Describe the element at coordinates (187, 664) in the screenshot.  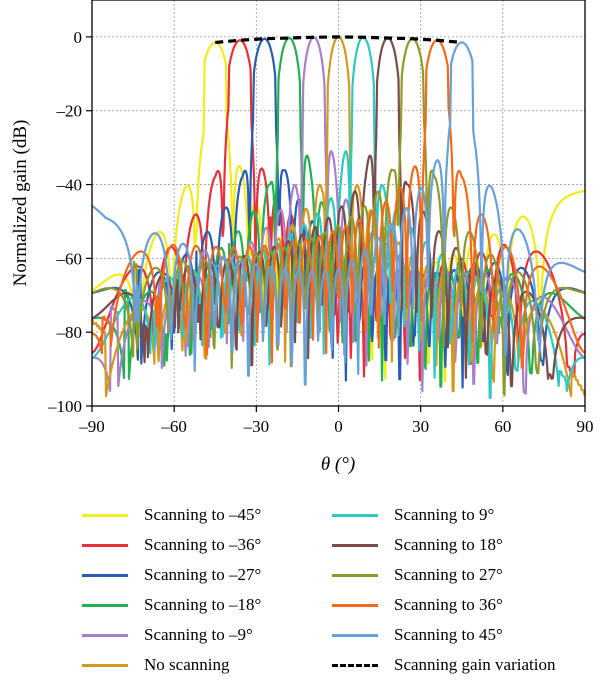
I see `legend-label: No scanning` at that location.